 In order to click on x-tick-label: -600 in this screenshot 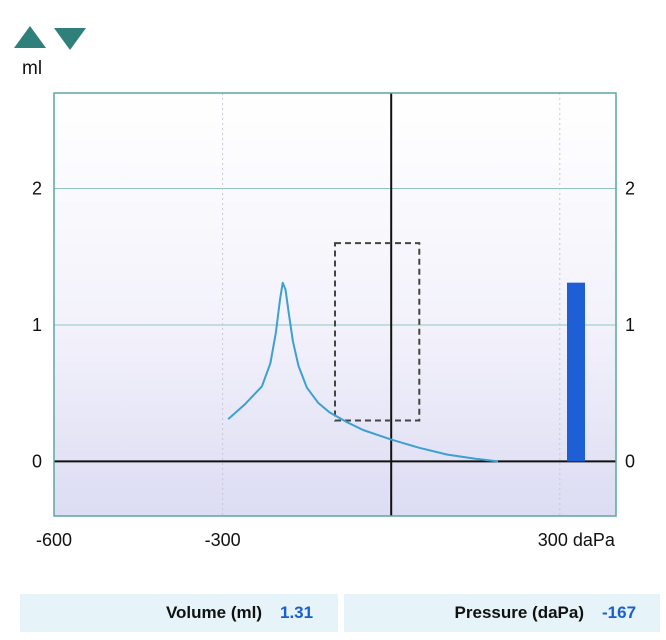, I will do `click(54, 540)`.